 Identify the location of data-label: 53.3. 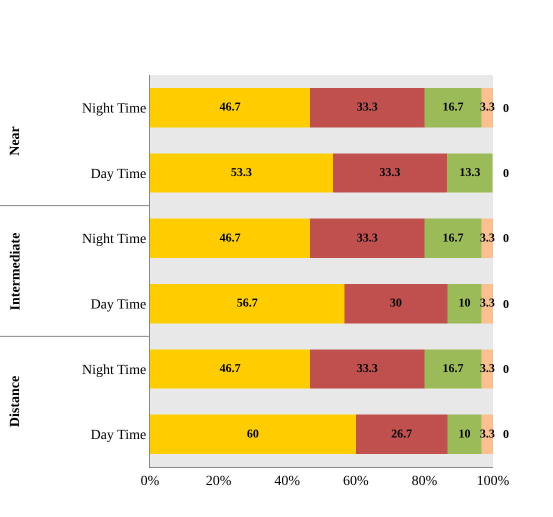
(241, 172).